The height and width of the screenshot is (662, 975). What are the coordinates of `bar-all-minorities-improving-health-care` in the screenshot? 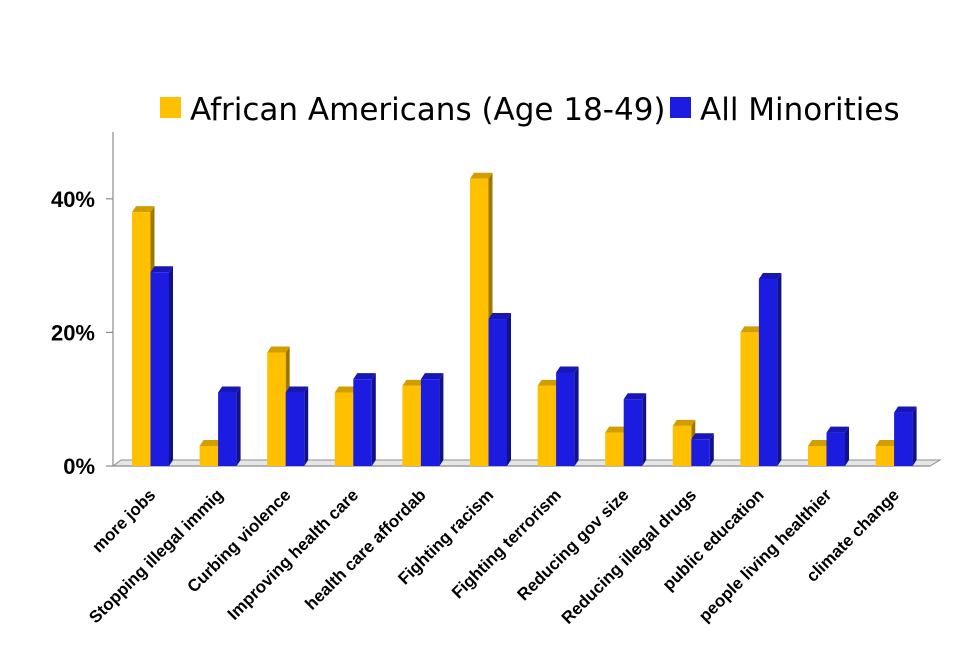 It's located at (364, 419).